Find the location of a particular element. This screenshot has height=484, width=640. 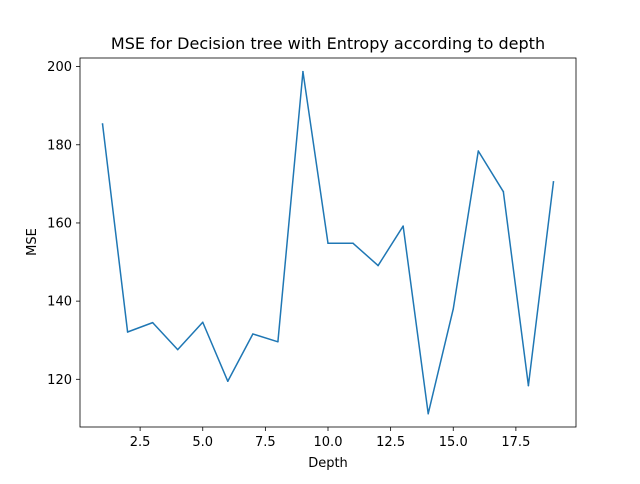

y-axis-label: MSE is located at coordinates (32, 242).